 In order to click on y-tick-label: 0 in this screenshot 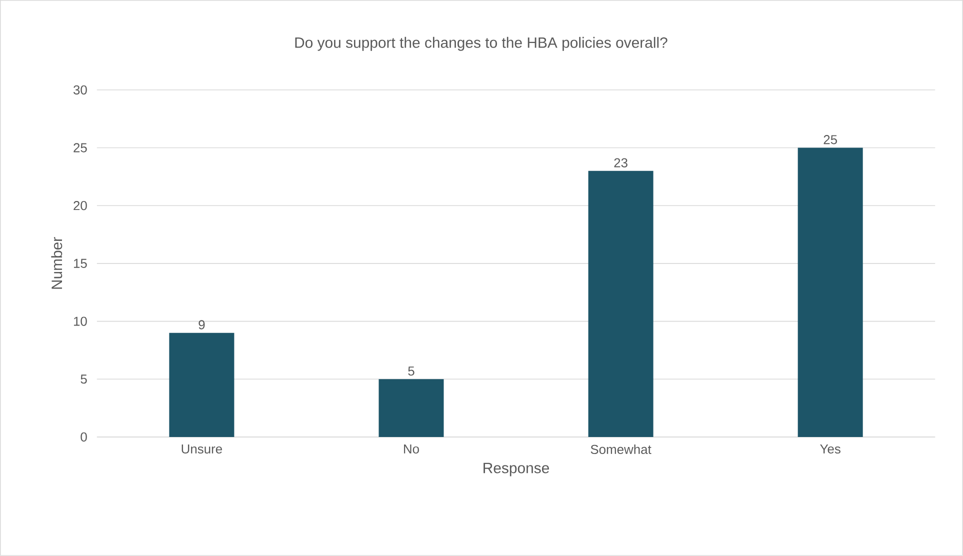, I will do `click(83, 437)`.